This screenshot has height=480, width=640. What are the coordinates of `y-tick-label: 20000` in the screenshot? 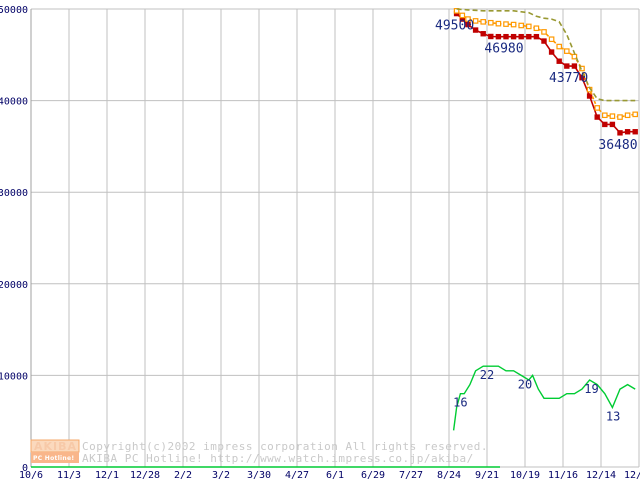 It's located at (14, 285).